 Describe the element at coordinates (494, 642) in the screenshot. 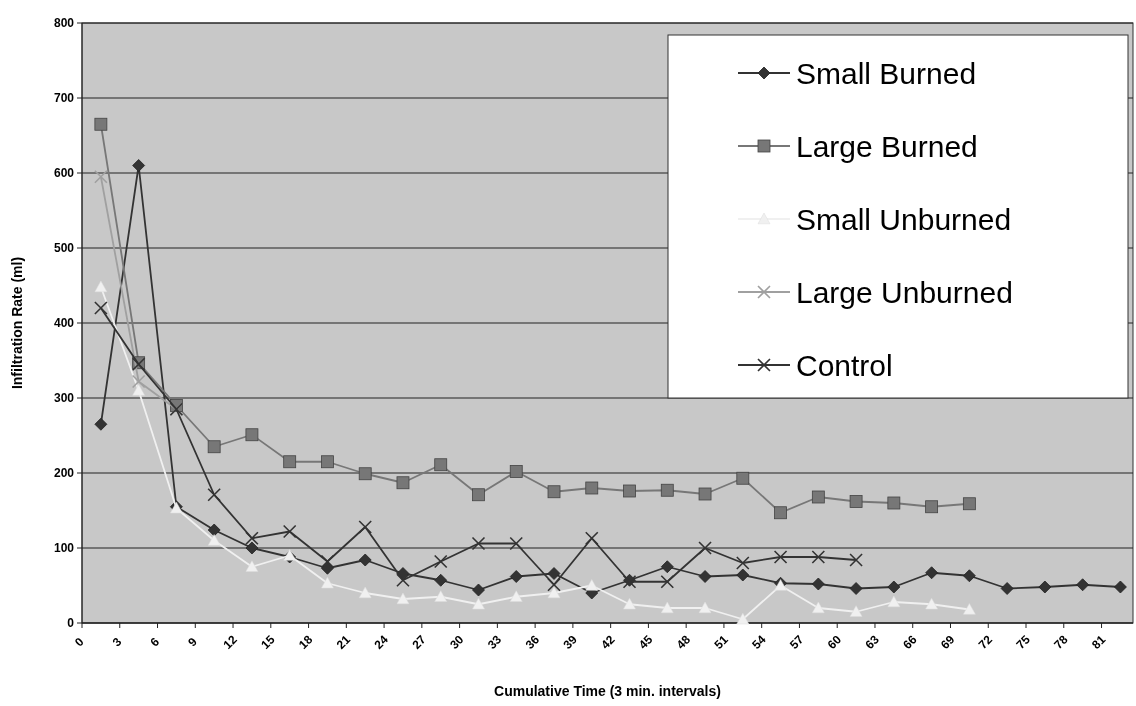

I see `x-tick-label: 33` at that location.